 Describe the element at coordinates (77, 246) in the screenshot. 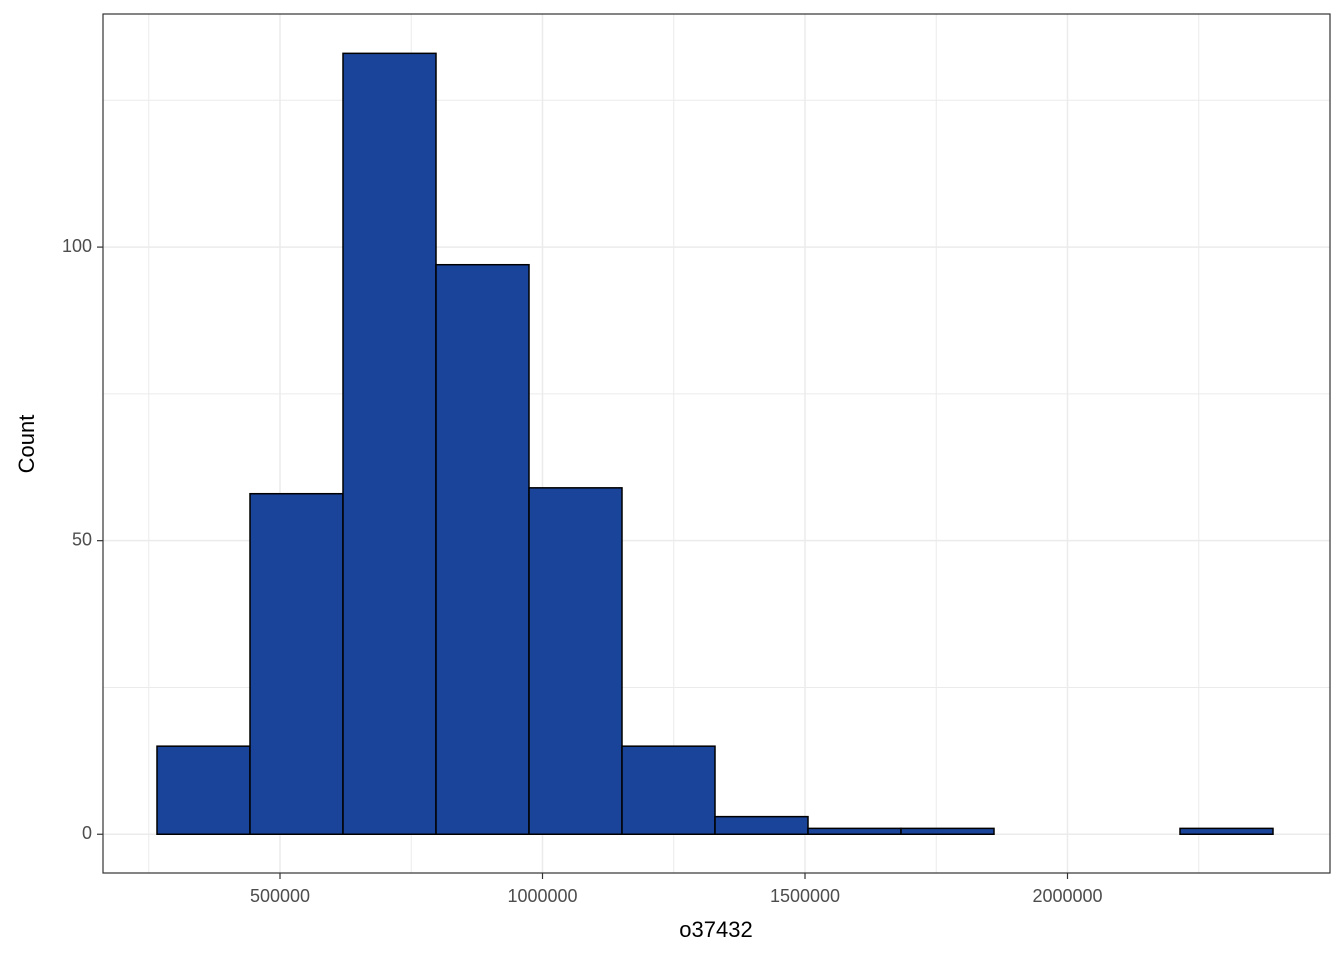

I see `y-tick-label: 100` at that location.